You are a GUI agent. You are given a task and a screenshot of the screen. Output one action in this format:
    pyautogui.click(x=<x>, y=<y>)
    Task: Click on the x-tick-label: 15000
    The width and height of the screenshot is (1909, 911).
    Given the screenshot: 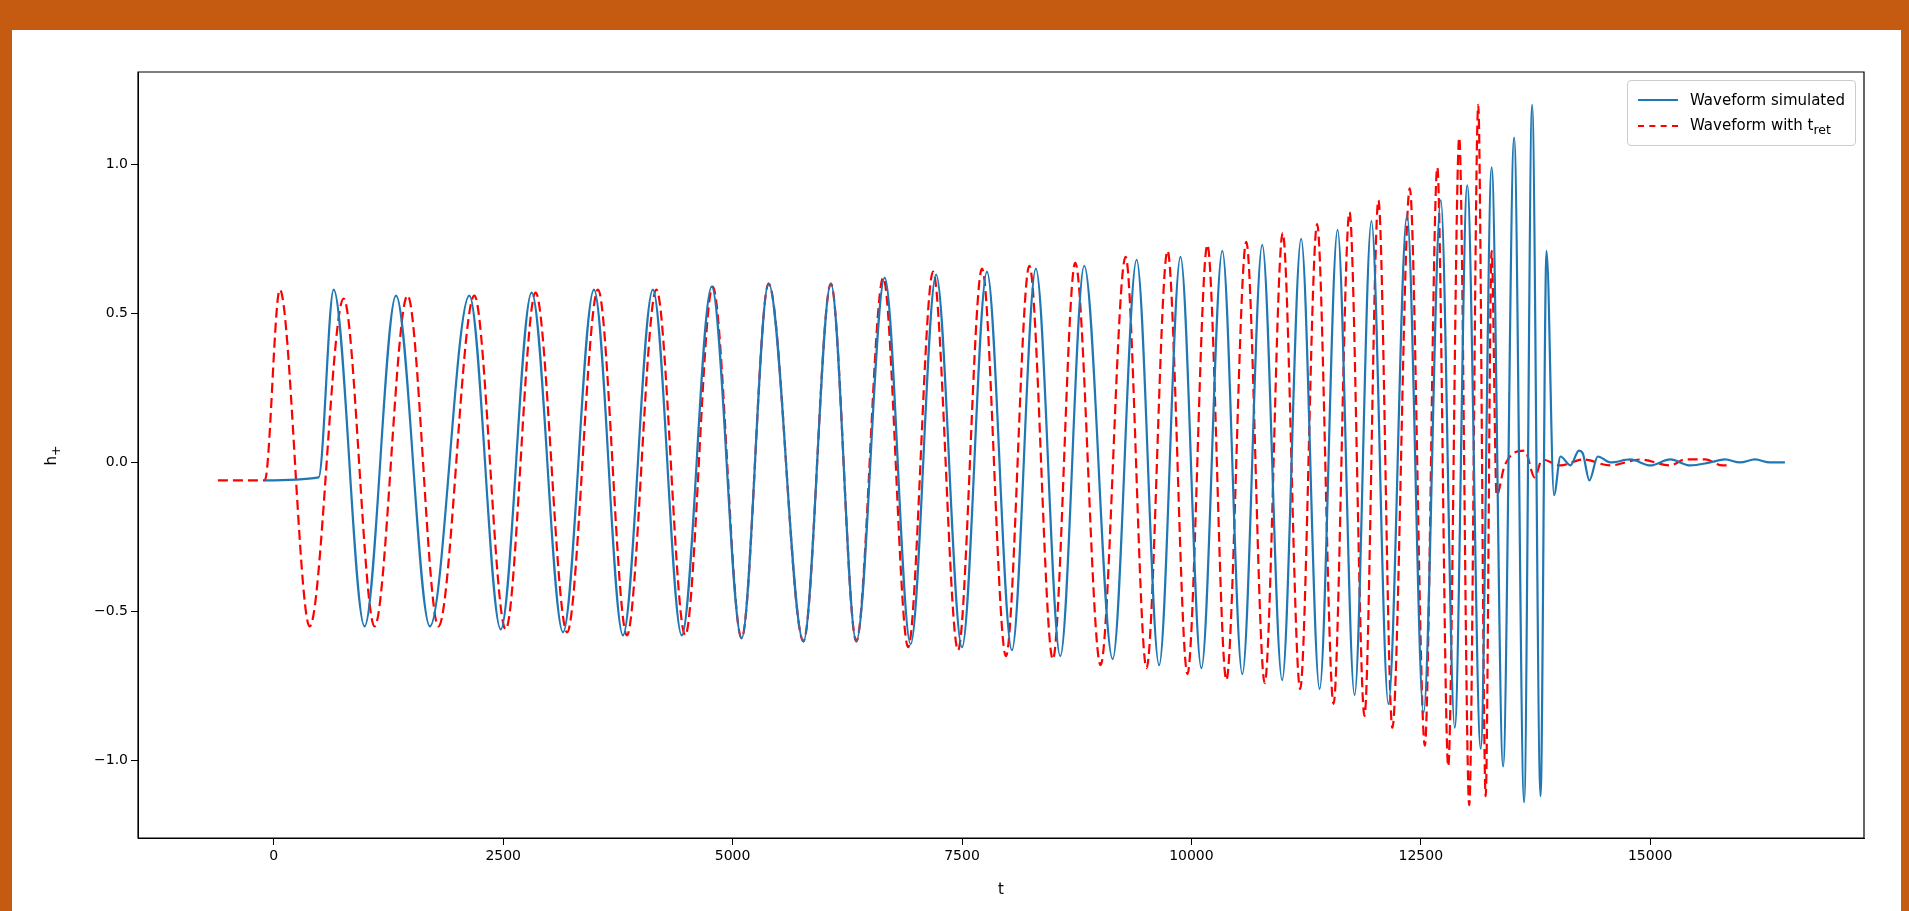 What is the action you would take?
    pyautogui.click(x=1650, y=855)
    